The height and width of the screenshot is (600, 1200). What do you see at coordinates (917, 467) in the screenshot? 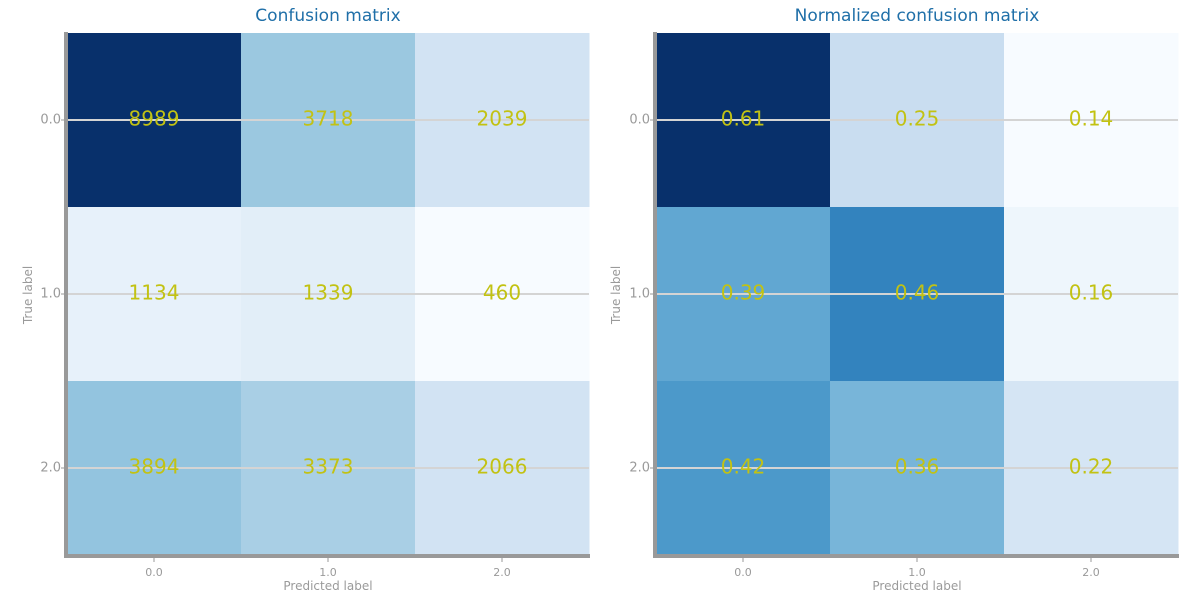
I see `cell-value-label: 0.36` at bounding box center [917, 467].